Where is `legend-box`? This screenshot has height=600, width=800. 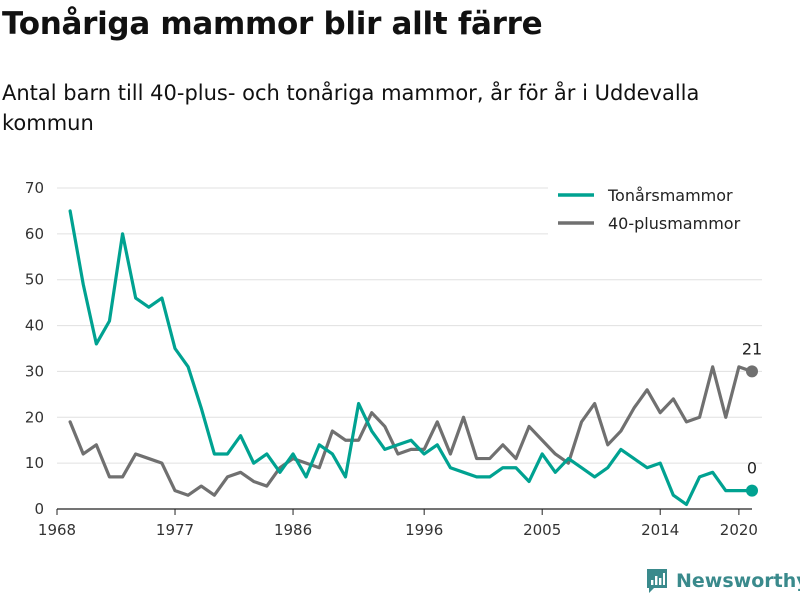
legend-box is located at coordinates (657, 207).